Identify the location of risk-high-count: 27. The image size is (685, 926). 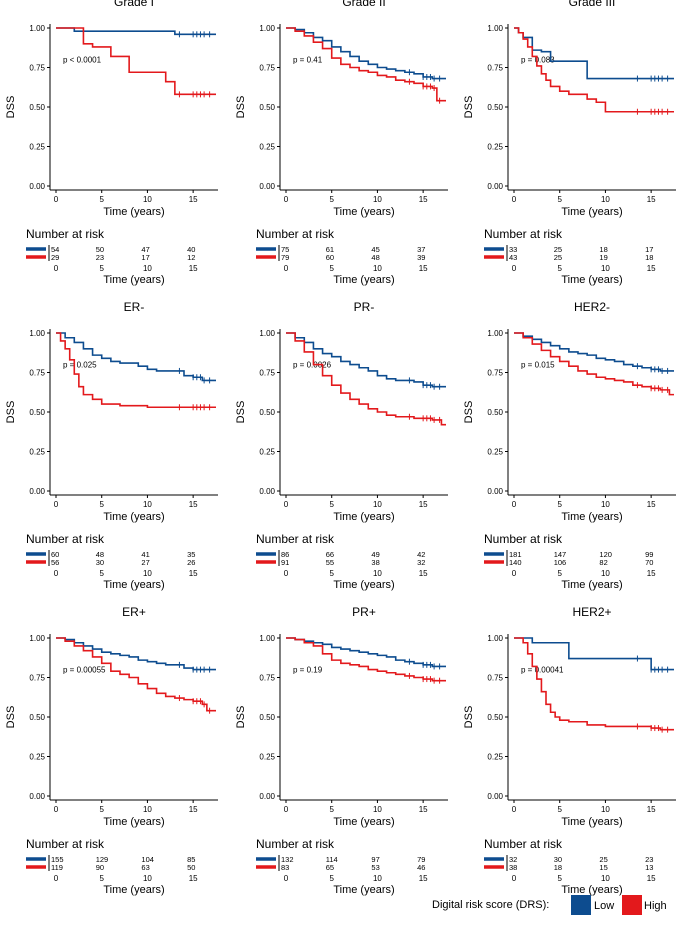
(145, 562).